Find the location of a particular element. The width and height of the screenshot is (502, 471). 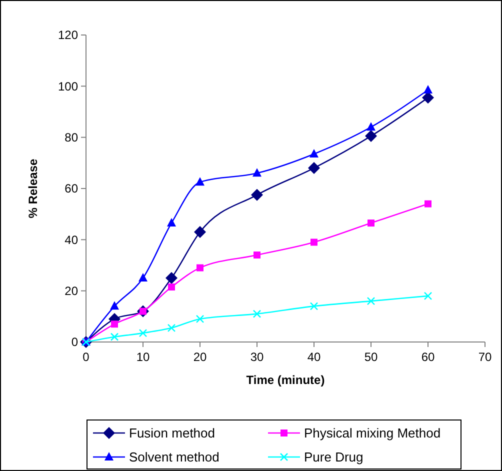

legend-label: Solvent method is located at coordinates (174, 457).